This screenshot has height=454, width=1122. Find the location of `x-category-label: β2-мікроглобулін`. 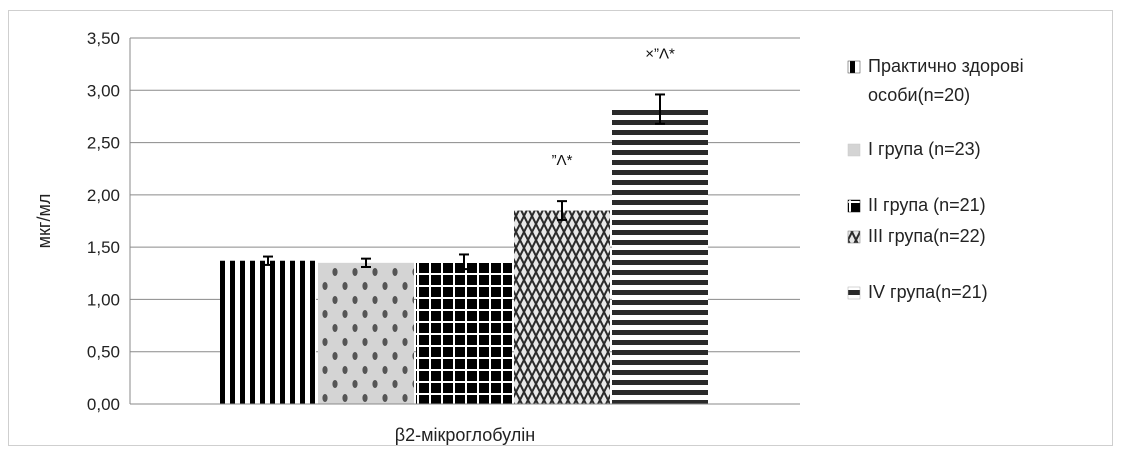

x-category-label: β2-мікроглобулін is located at coordinates (465, 435).